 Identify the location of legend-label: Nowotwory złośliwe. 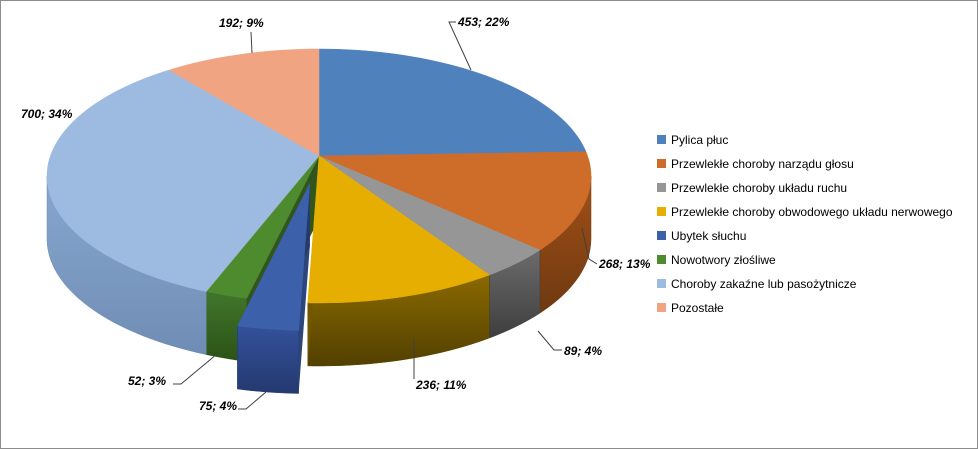
(723, 259).